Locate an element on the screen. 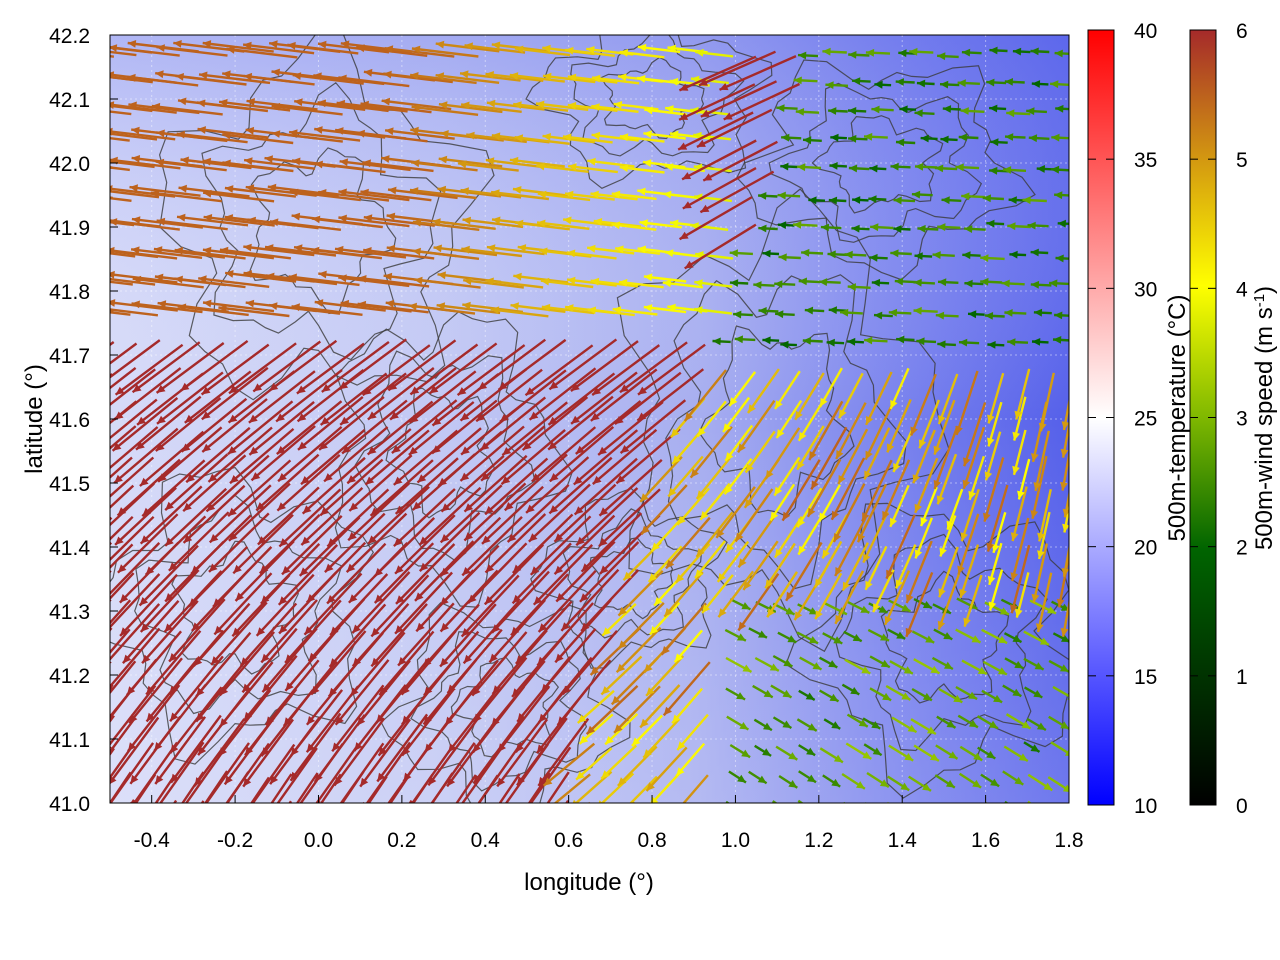  colorbar-tick-label: 15 is located at coordinates (1145, 677).